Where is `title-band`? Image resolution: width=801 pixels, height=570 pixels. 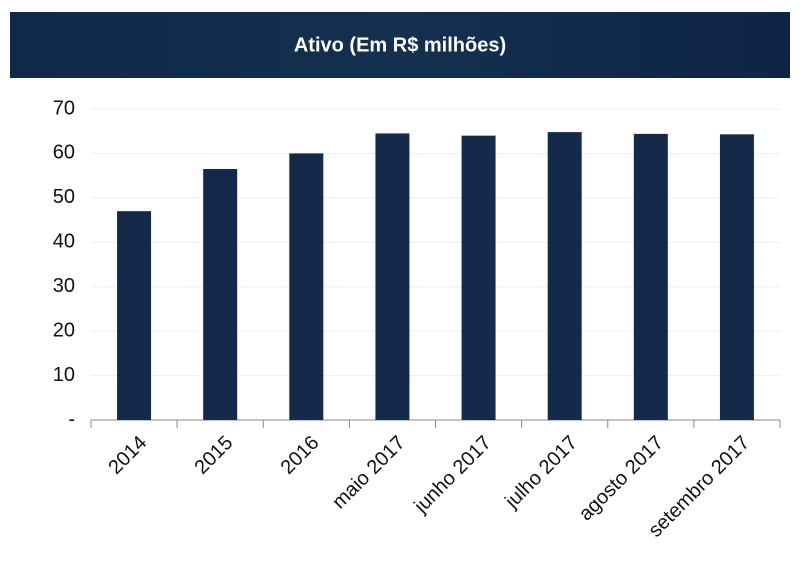
title-band is located at coordinates (400, 45).